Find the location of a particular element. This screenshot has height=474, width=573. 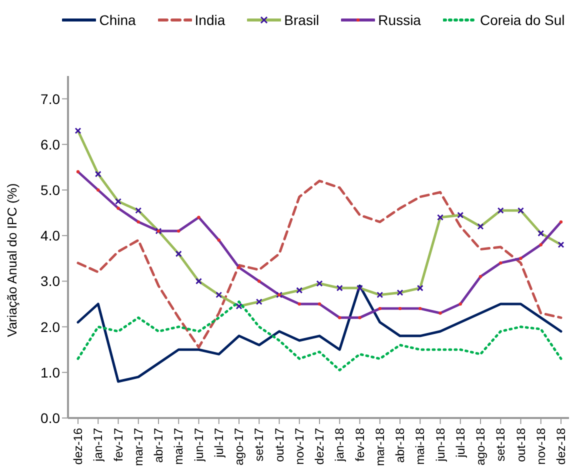

x-tick-label: jul-18 is located at coordinates (460, 443).